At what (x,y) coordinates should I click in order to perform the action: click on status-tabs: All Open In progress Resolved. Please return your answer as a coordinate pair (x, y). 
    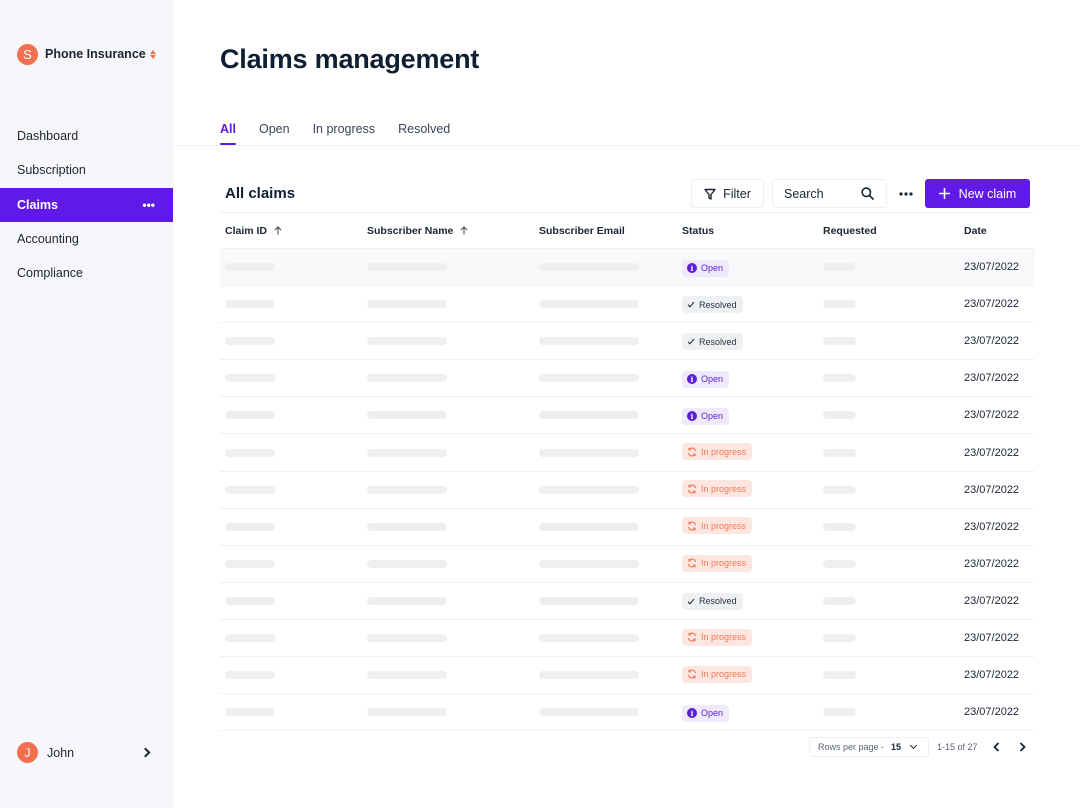
    Looking at the image, I should click on (346, 132).